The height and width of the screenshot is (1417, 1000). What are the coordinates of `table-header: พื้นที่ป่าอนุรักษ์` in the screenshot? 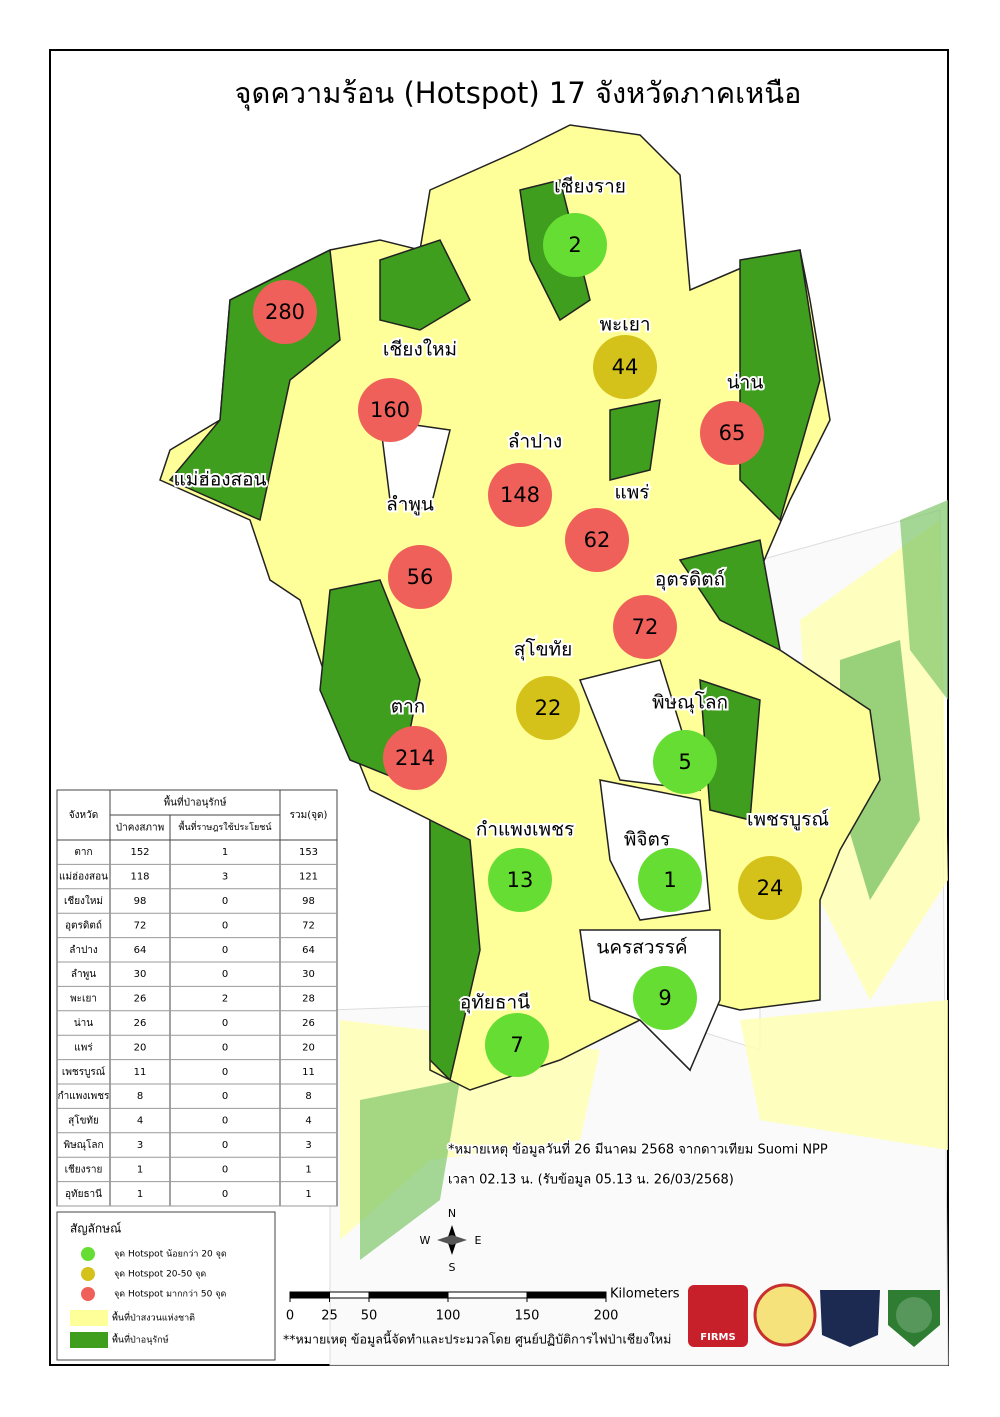 It's located at (195, 802).